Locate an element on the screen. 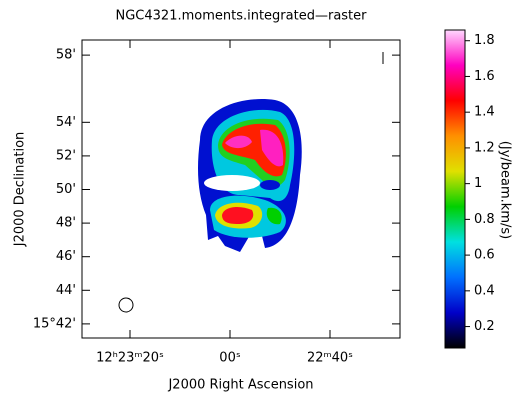 The image size is (530, 405). y-tick-label: 15°42' is located at coordinates (54, 323).